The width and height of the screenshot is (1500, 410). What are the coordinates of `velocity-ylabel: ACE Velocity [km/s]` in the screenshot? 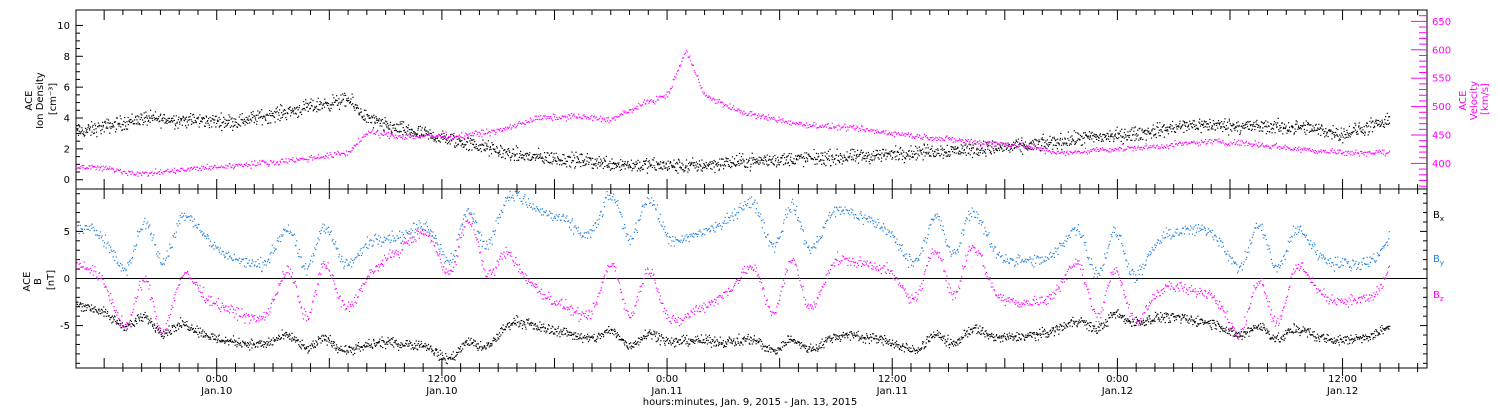 It's located at (1474, 99).